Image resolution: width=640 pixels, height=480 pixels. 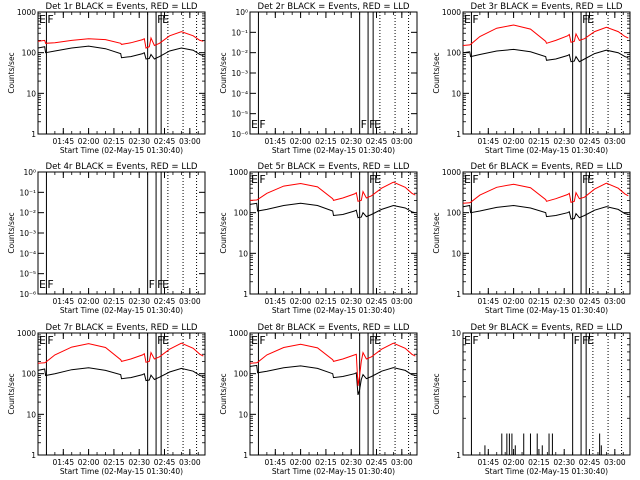 I want to click on panel-title: Det 6r BLACK = Events, RED = LLD, so click(x=546, y=167).